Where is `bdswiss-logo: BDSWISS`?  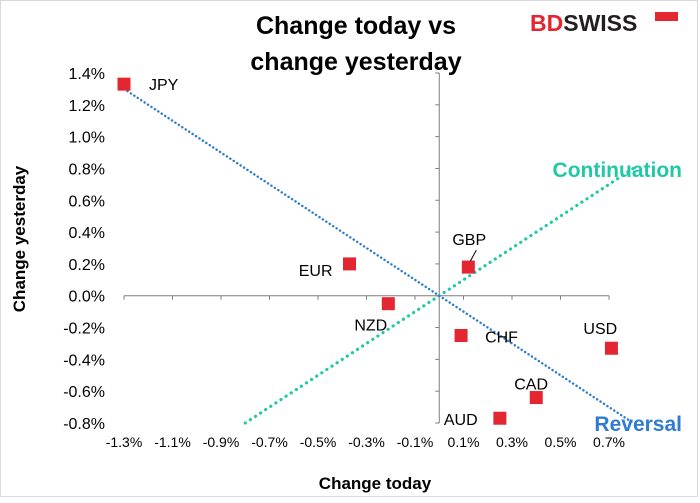
bdswiss-logo: BDSWISS is located at coordinates (604, 23).